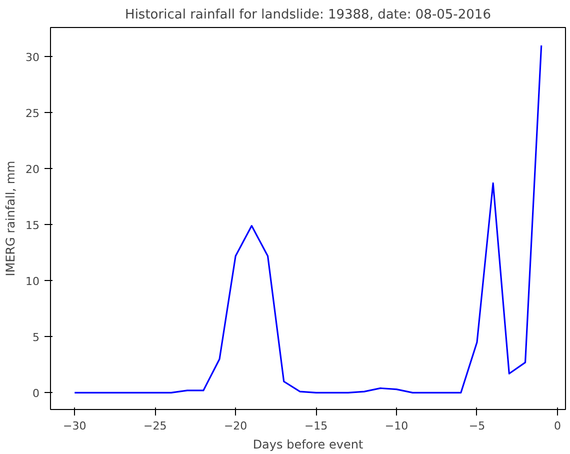  Describe the element at coordinates (74, 426) in the screenshot. I see `x-tick-label: −30` at that location.